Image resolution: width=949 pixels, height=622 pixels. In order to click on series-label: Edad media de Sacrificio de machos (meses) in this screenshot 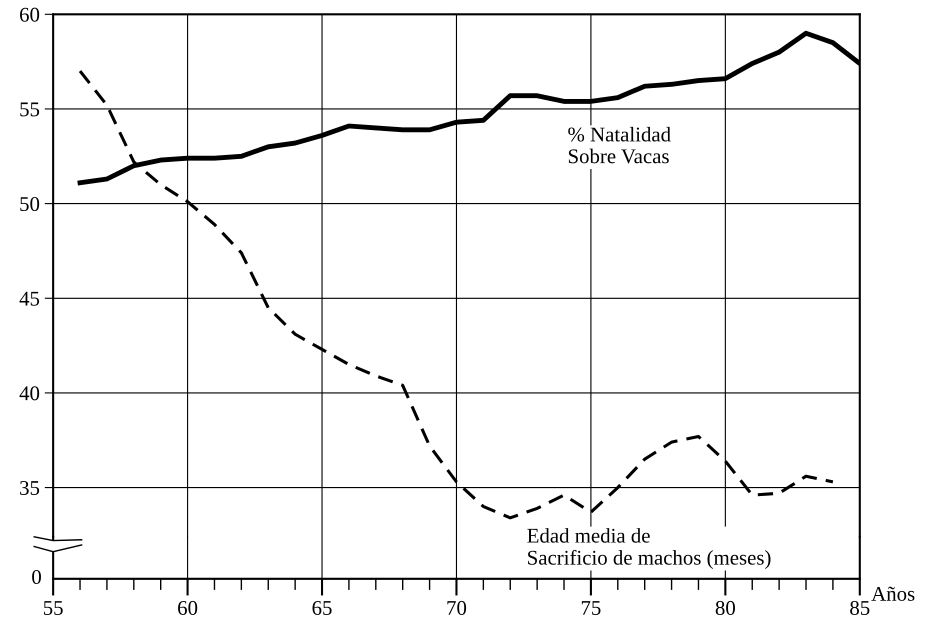, I will do `click(648, 549)`.